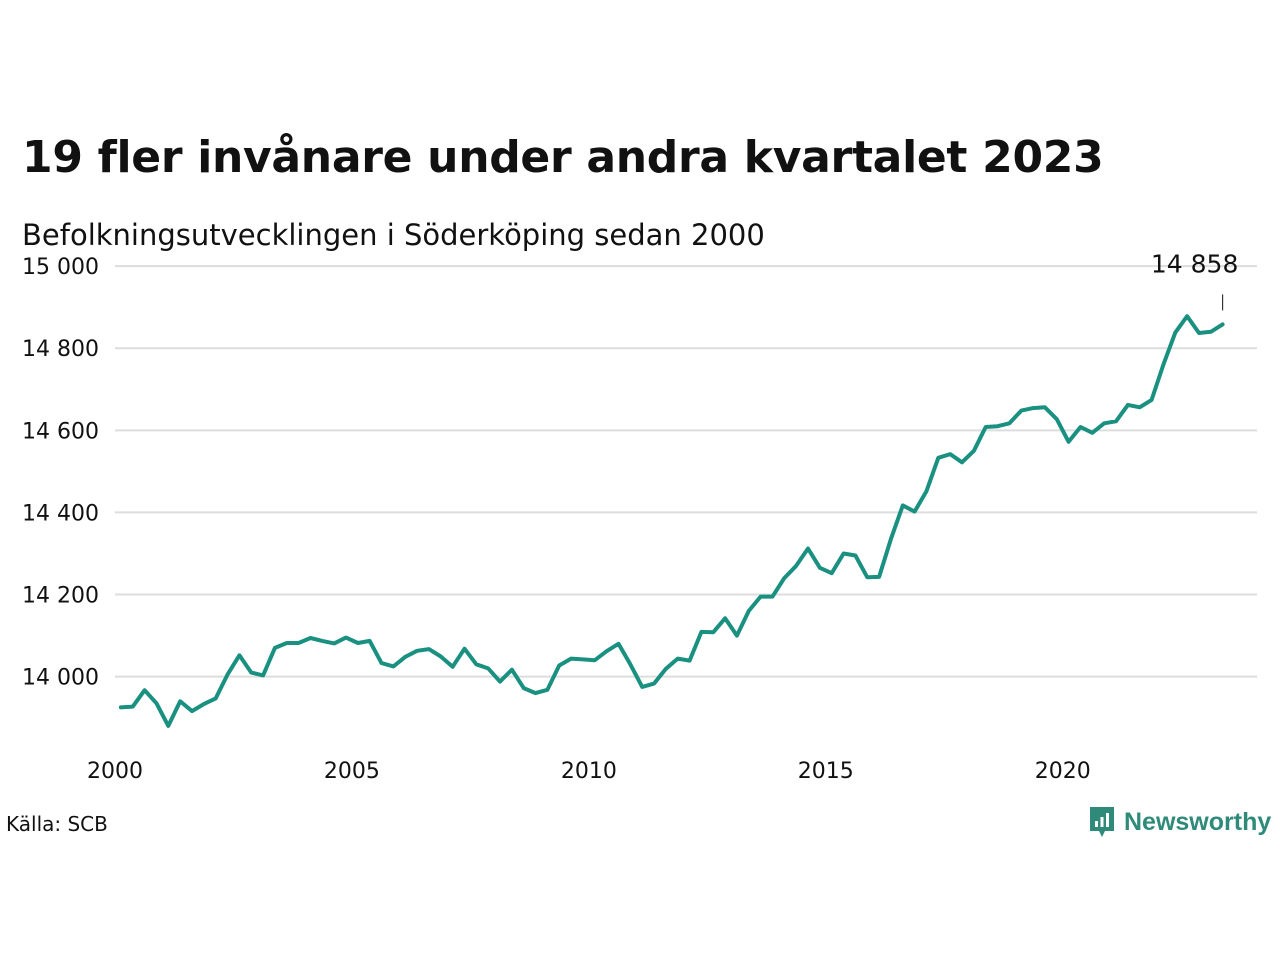  I want to click on x-tick-label: 2015, so click(826, 771).